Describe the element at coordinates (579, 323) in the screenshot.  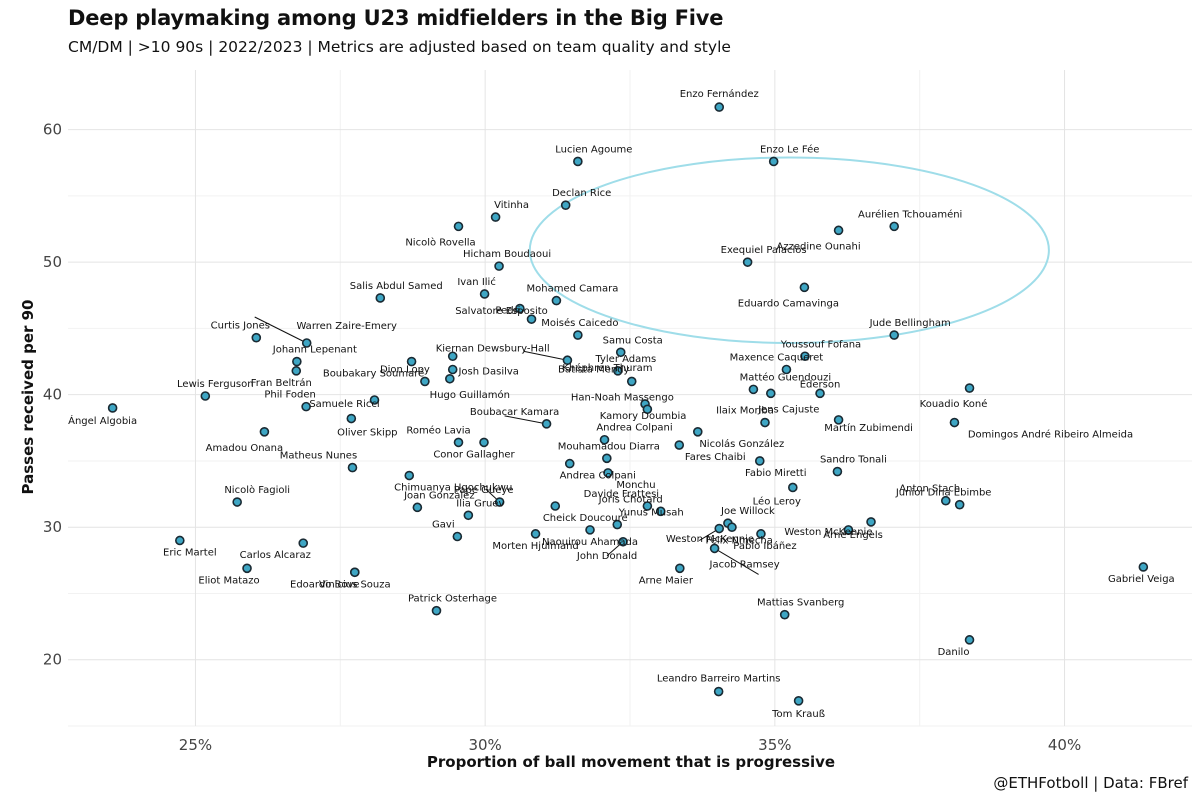
I see `point-label: Moisés Caicedo` at that location.